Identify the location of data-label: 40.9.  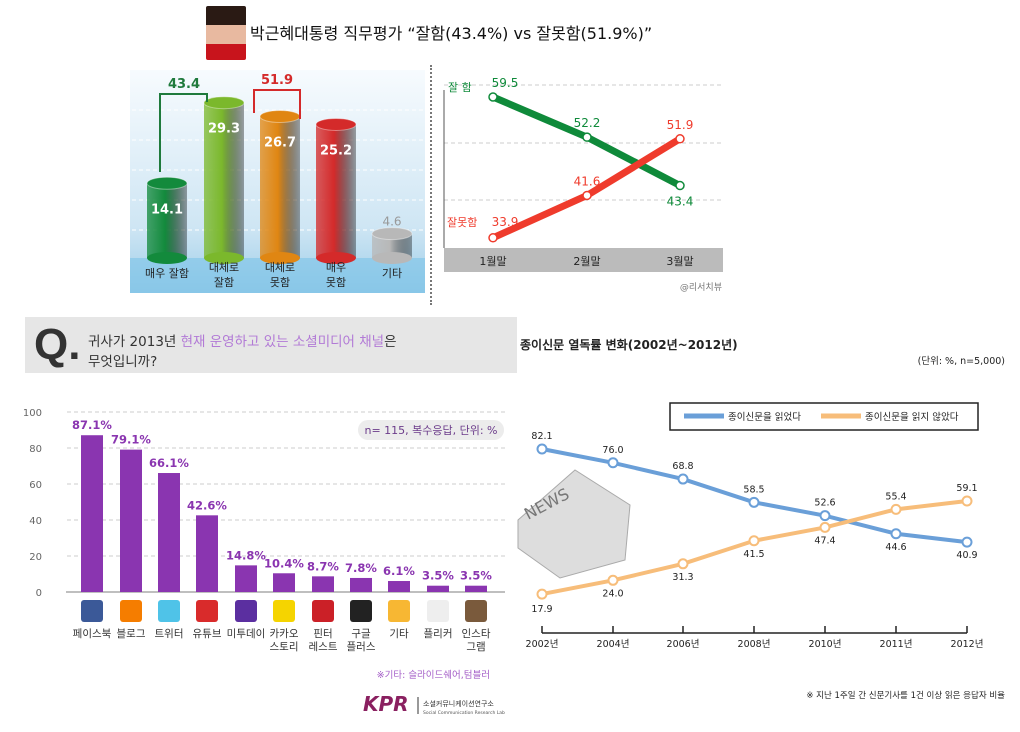
(966, 555).